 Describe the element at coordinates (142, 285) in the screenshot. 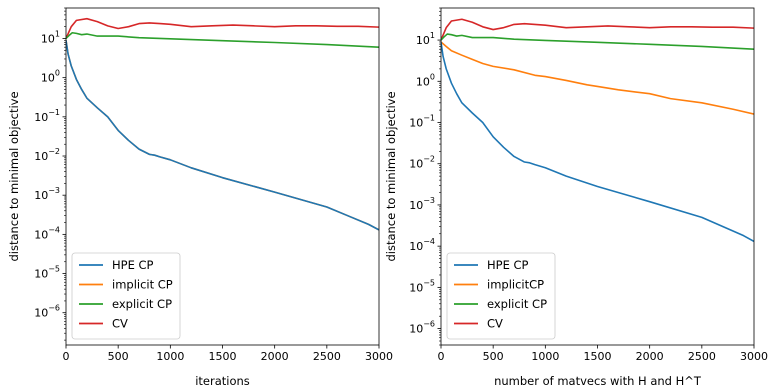

I see `legend-label: implicit CP` at that location.